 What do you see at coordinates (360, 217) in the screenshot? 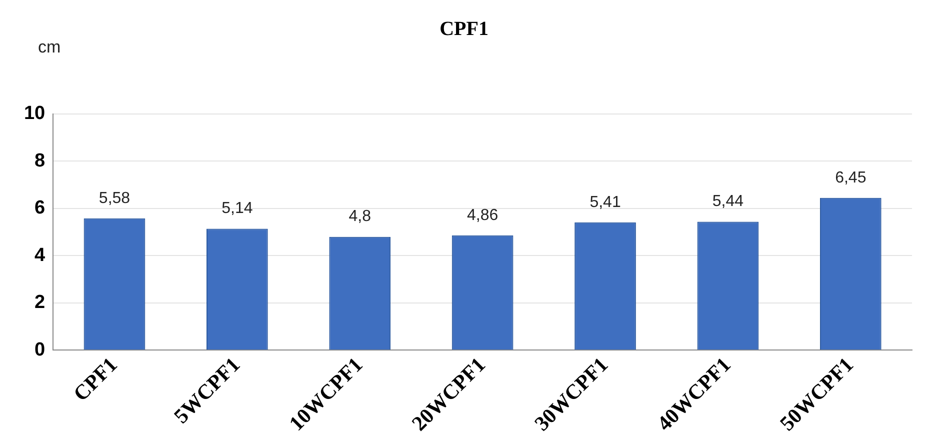
I see `data-label: 4,8` at bounding box center [360, 217].